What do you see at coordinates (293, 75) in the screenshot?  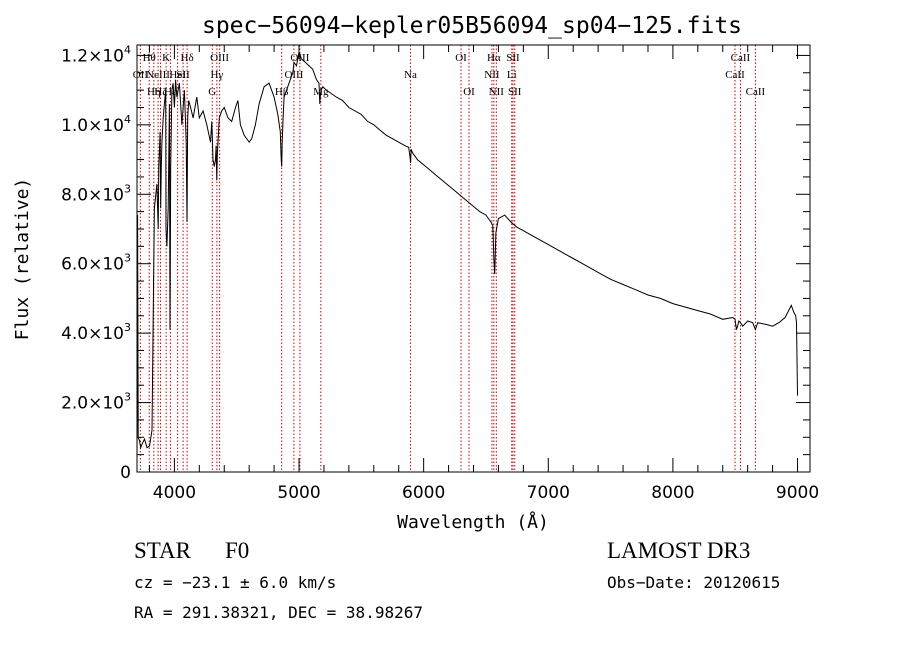 I see `line-label-14: OIII` at bounding box center [293, 75].